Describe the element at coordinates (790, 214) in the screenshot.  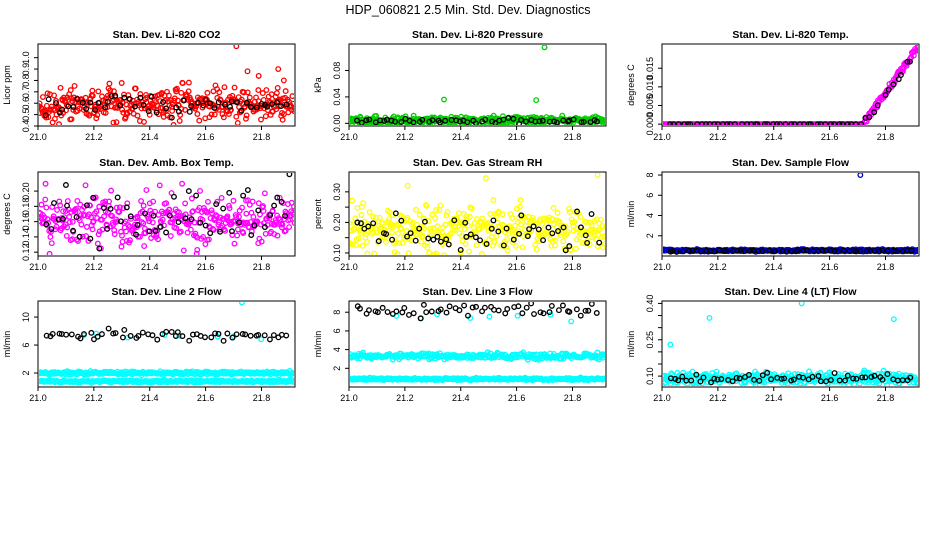
I see `series-dense` at that location.